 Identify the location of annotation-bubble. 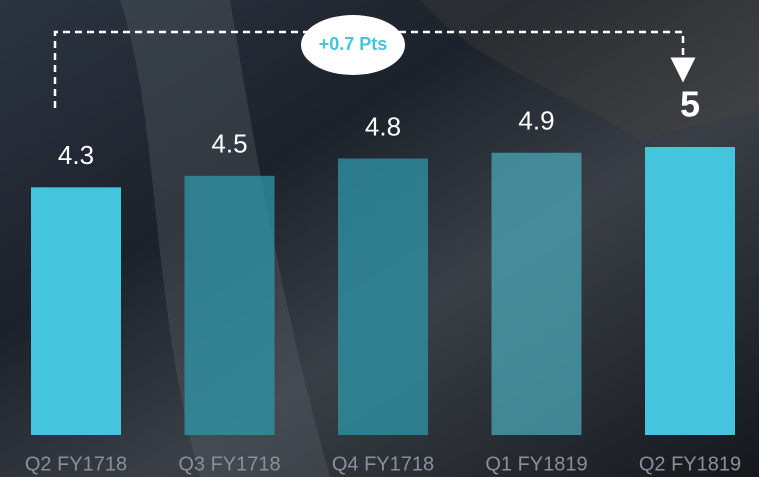
(353, 45).